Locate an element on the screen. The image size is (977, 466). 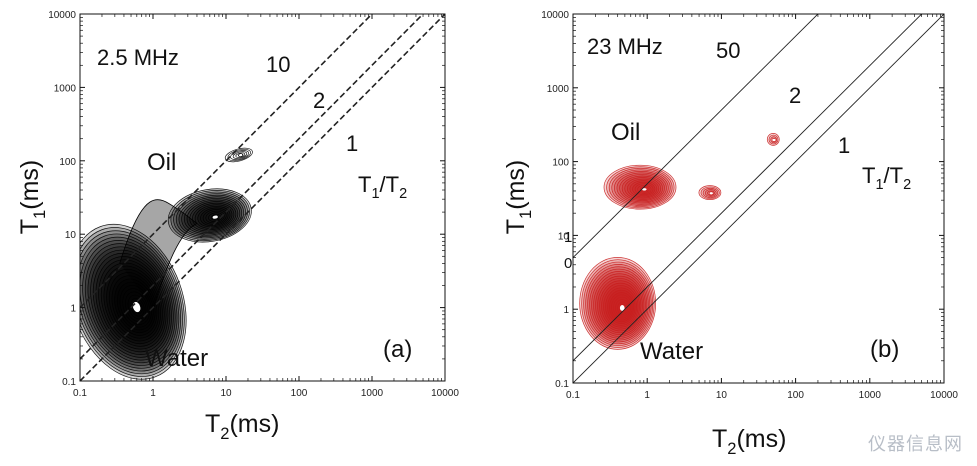
frequency-label: 2.5 MHz is located at coordinates (138, 57).